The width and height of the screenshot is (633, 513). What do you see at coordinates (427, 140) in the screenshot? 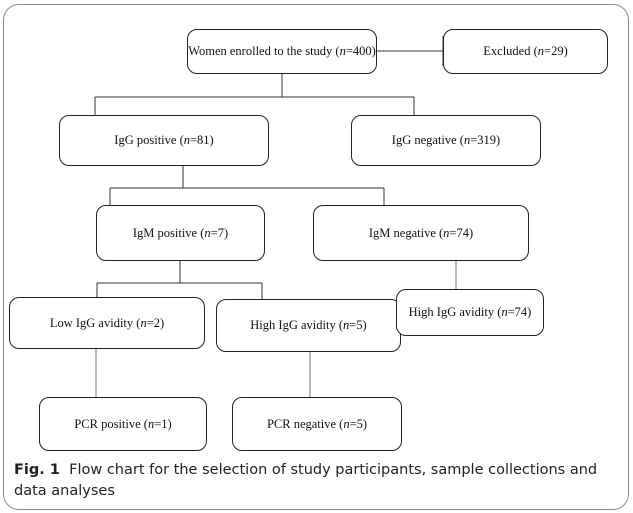
I see `node-igg-negative-label: IgG negative (` at bounding box center [427, 140].